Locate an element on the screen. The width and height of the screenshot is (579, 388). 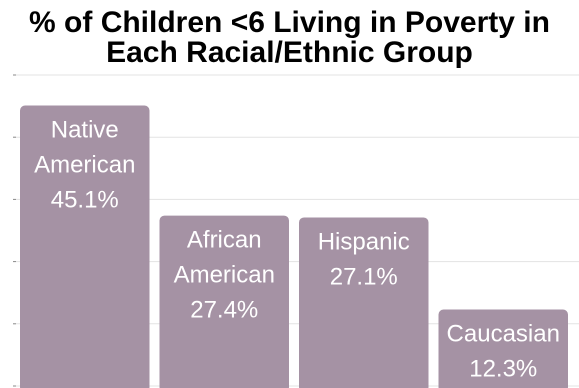
bar-data-label: 27.4% is located at coordinates (224, 310).